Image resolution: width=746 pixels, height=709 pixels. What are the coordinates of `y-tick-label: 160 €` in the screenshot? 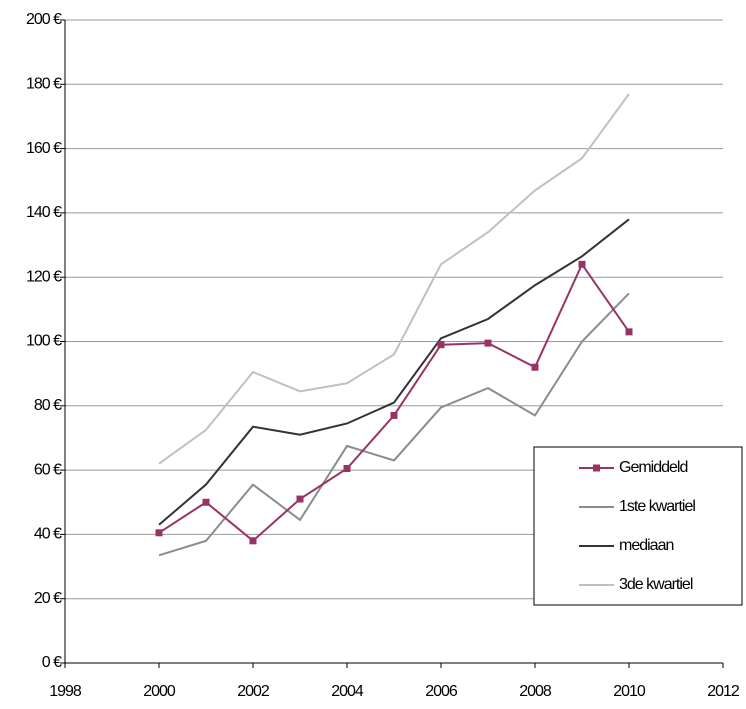 It's located at (44, 148).